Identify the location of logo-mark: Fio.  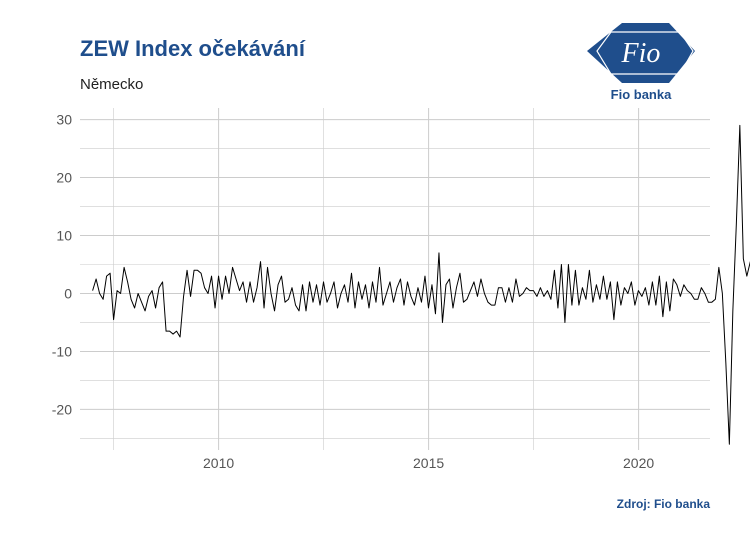
(641, 53).